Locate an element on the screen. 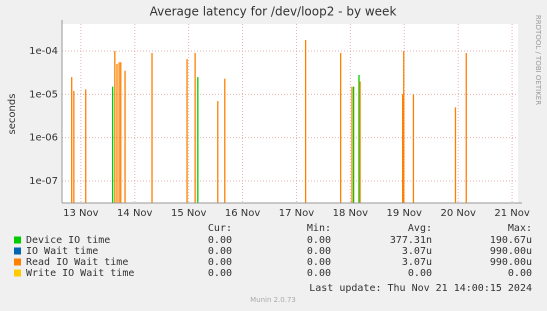 The width and height of the screenshot is (547, 311). x-tick-label: 14 Nov is located at coordinates (135, 213).